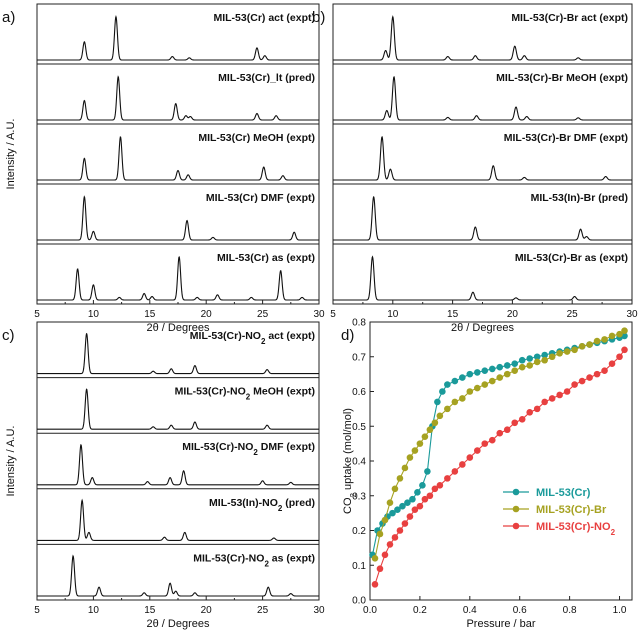  I want to click on trace-label: MIL-53(Cr) as (expt), so click(266, 258).